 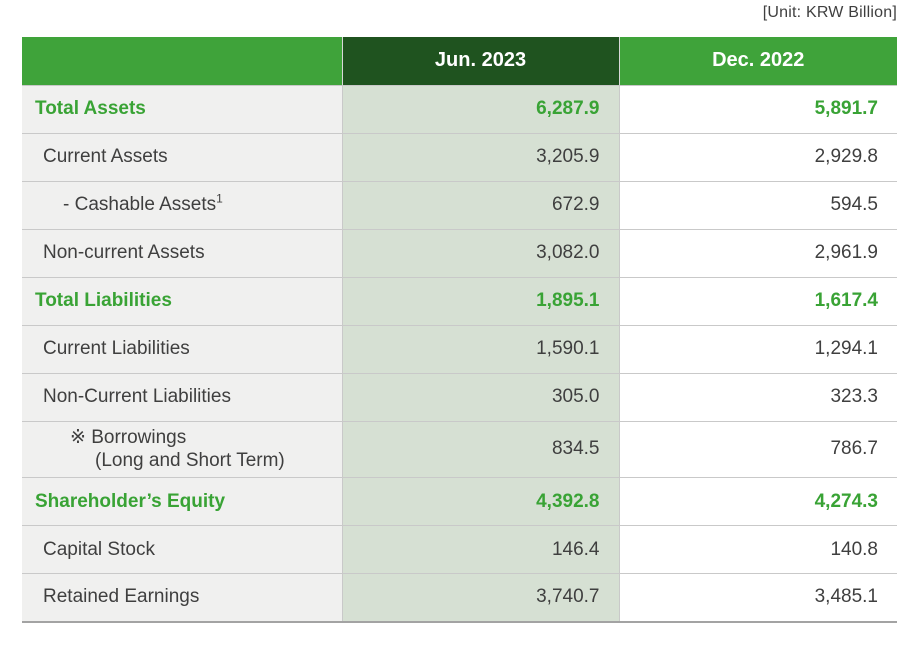 What do you see at coordinates (182, 501) in the screenshot?
I see `row-label: Shareholder’s Equity` at bounding box center [182, 501].